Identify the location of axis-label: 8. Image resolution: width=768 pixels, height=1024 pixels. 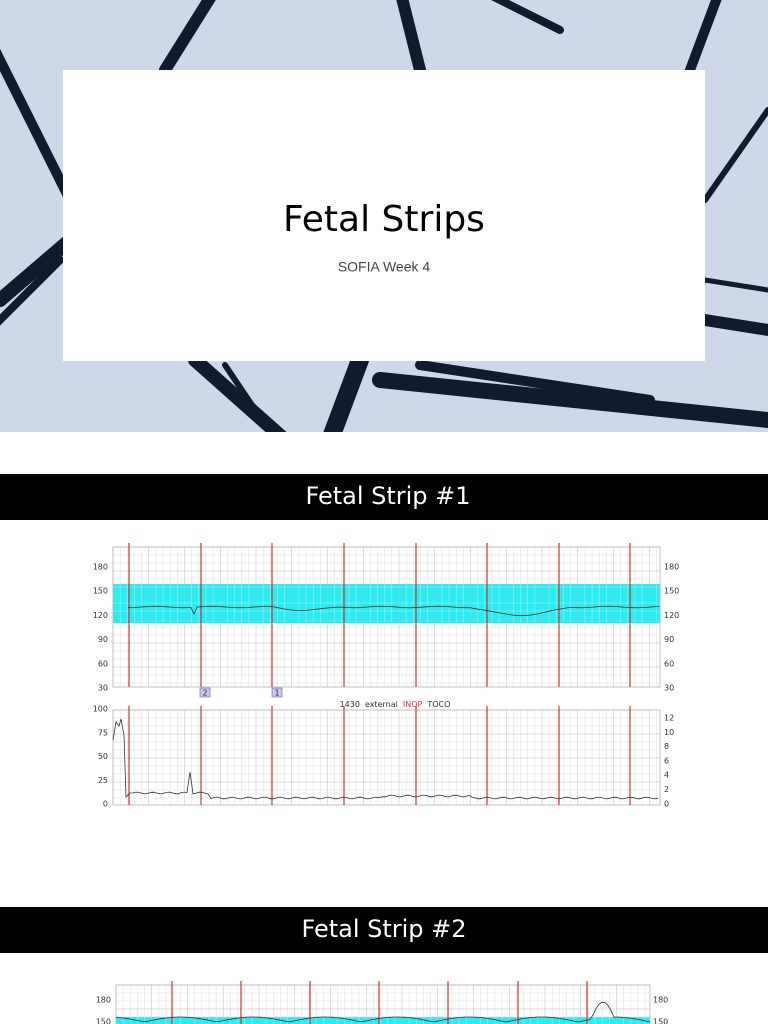
(666, 746).